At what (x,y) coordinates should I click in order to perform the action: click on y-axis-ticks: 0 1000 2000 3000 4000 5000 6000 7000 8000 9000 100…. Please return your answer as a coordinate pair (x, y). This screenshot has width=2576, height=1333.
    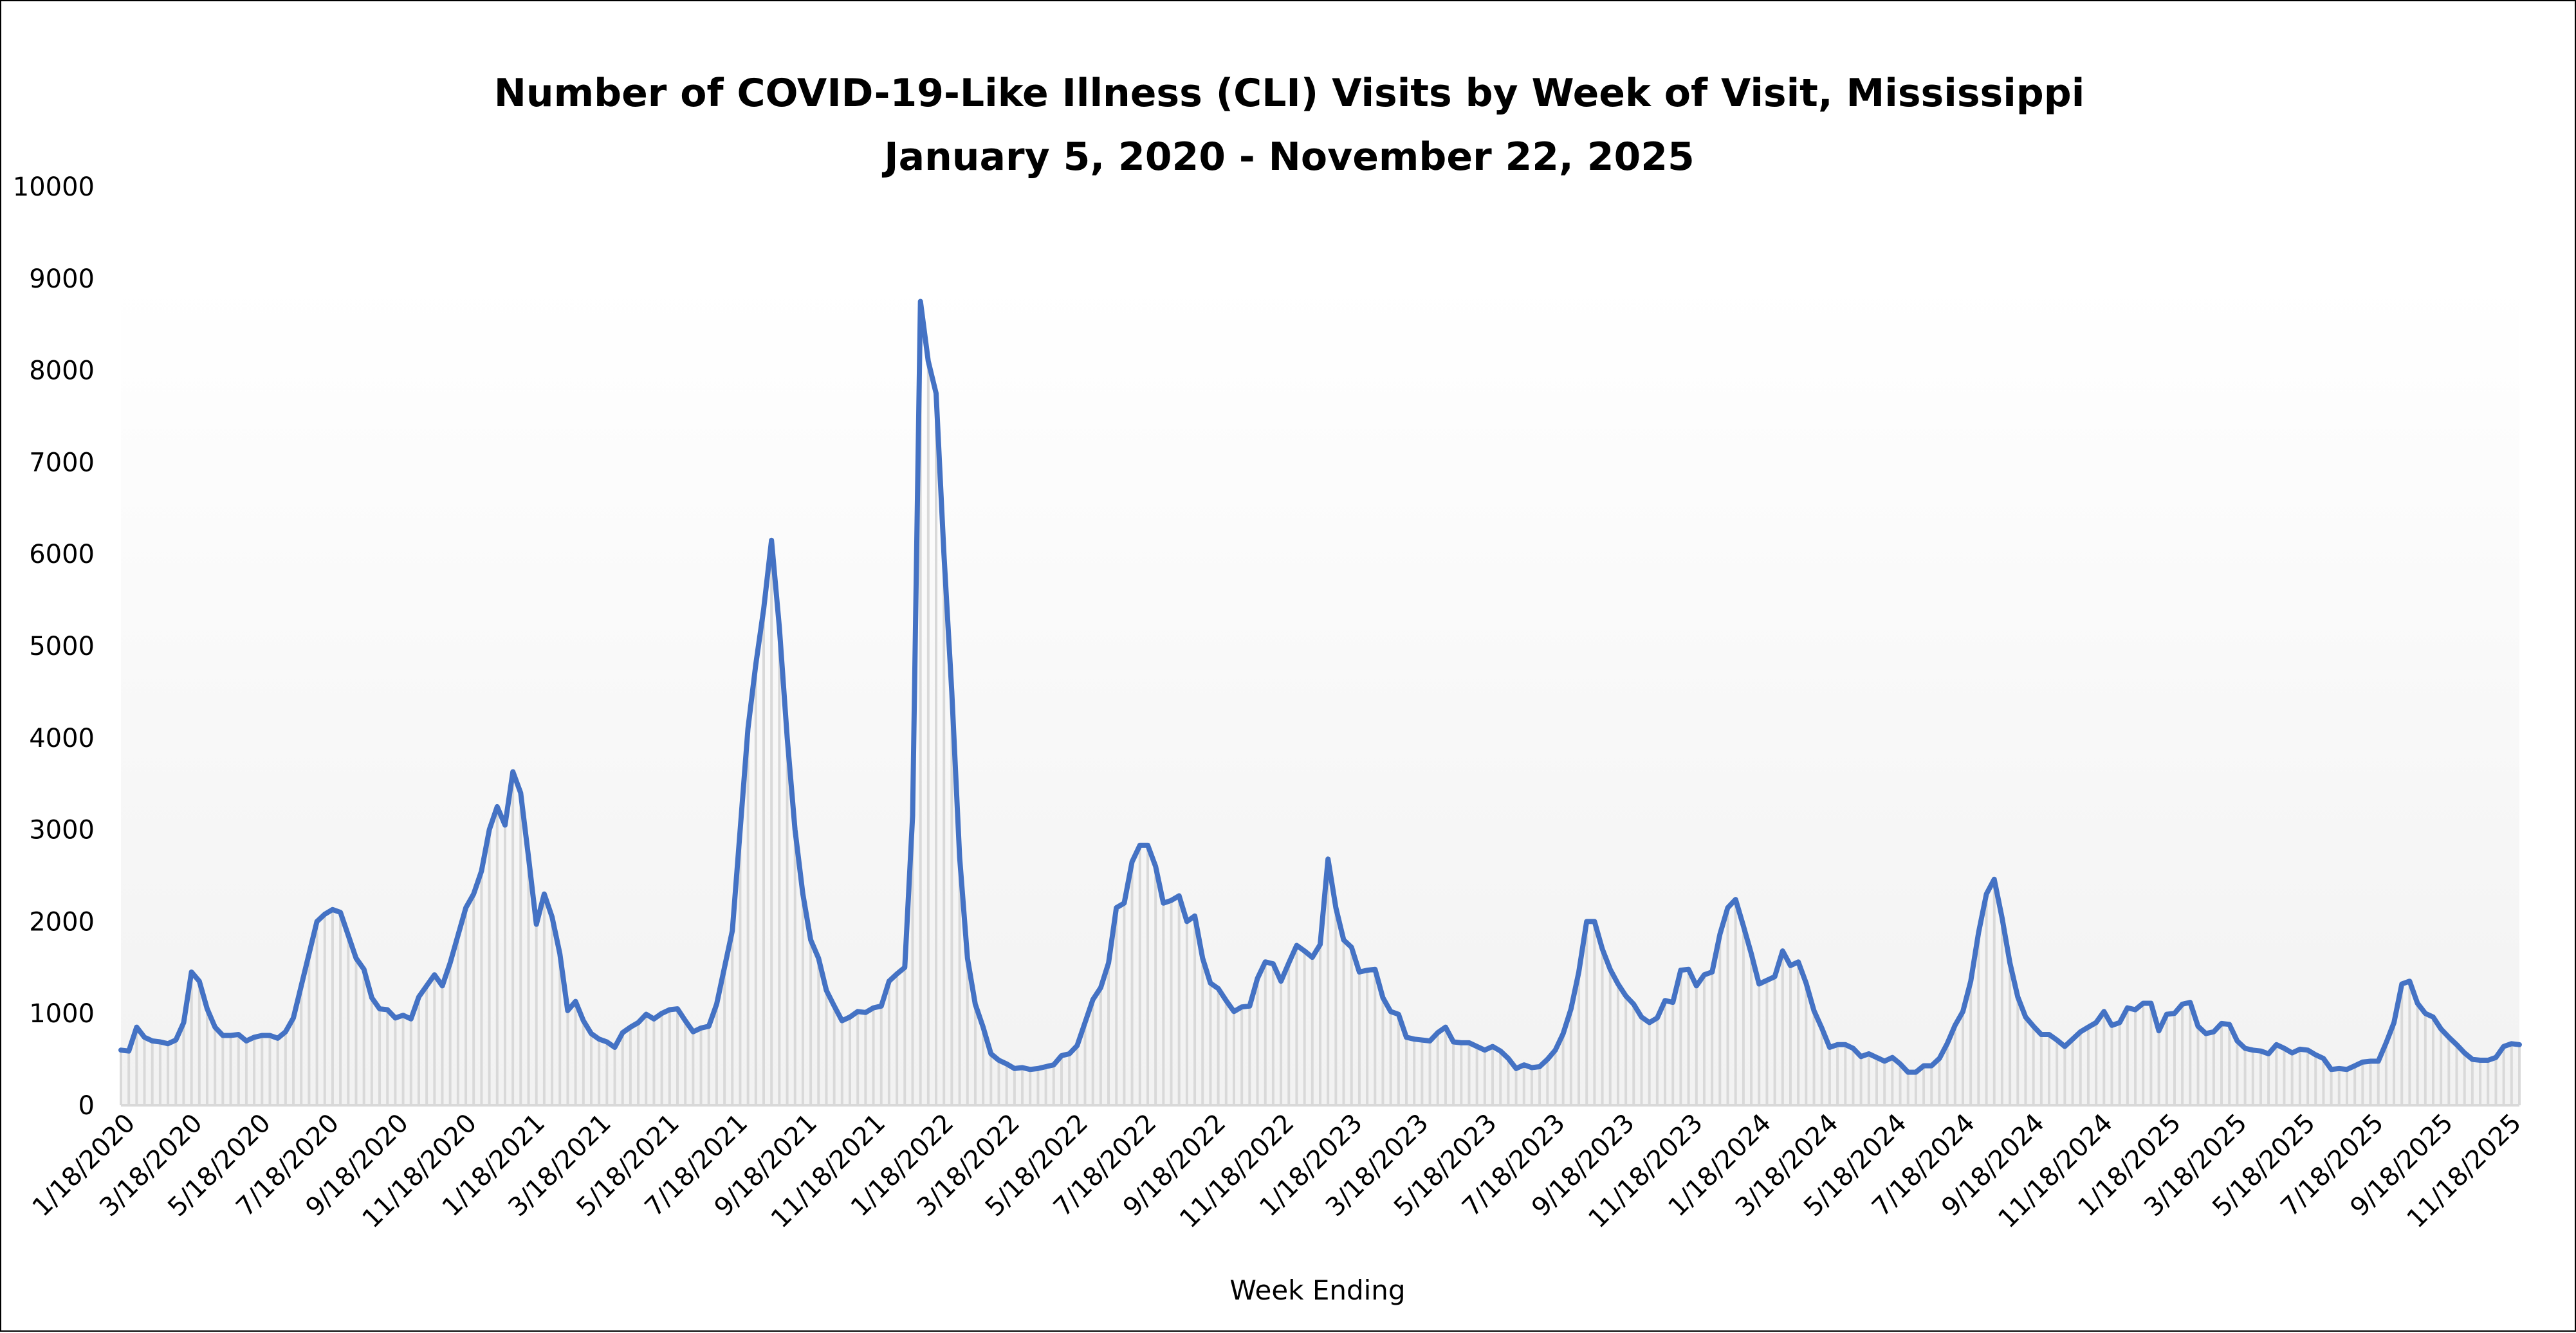
    Looking at the image, I should click on (54, 646).